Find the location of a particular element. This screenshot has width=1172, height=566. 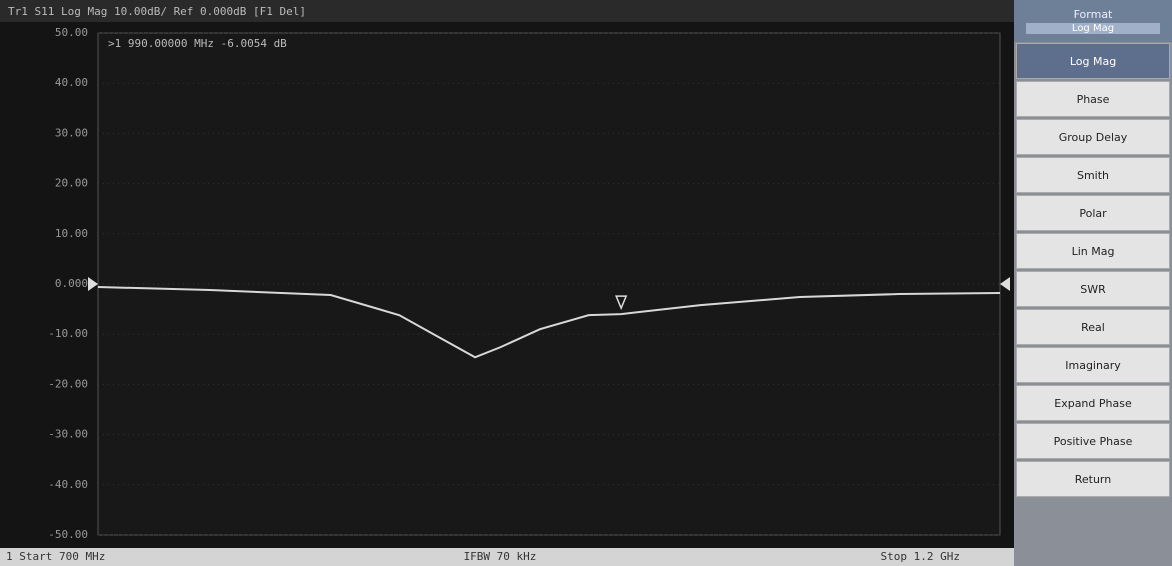

softkey: Return is located at coordinates (1093, 479).